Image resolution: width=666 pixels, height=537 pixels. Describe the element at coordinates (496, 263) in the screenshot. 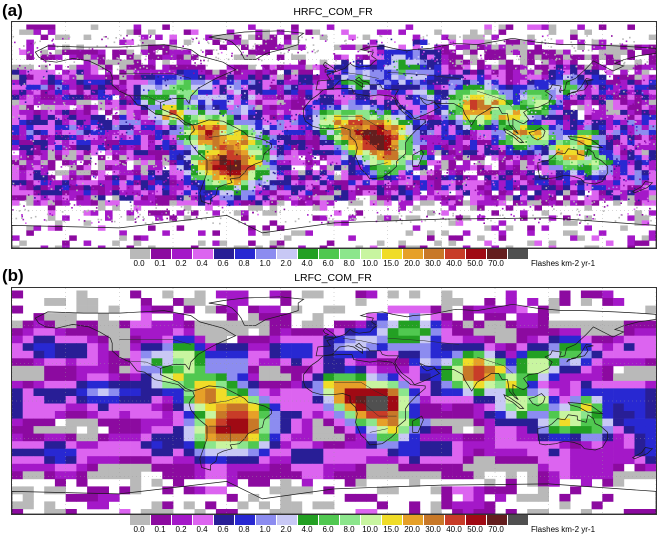

I see `panel-a-colorbar-tick-label: 70.0` at that location.